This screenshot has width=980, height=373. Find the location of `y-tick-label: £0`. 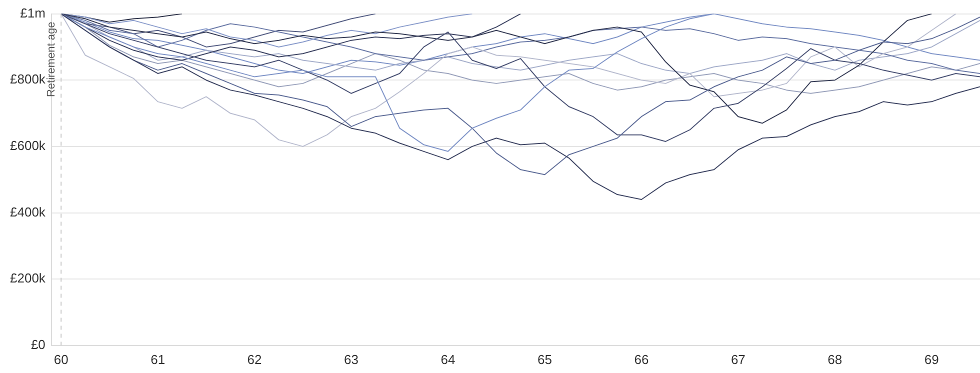

y-tick-label: £0 is located at coordinates (38, 344).